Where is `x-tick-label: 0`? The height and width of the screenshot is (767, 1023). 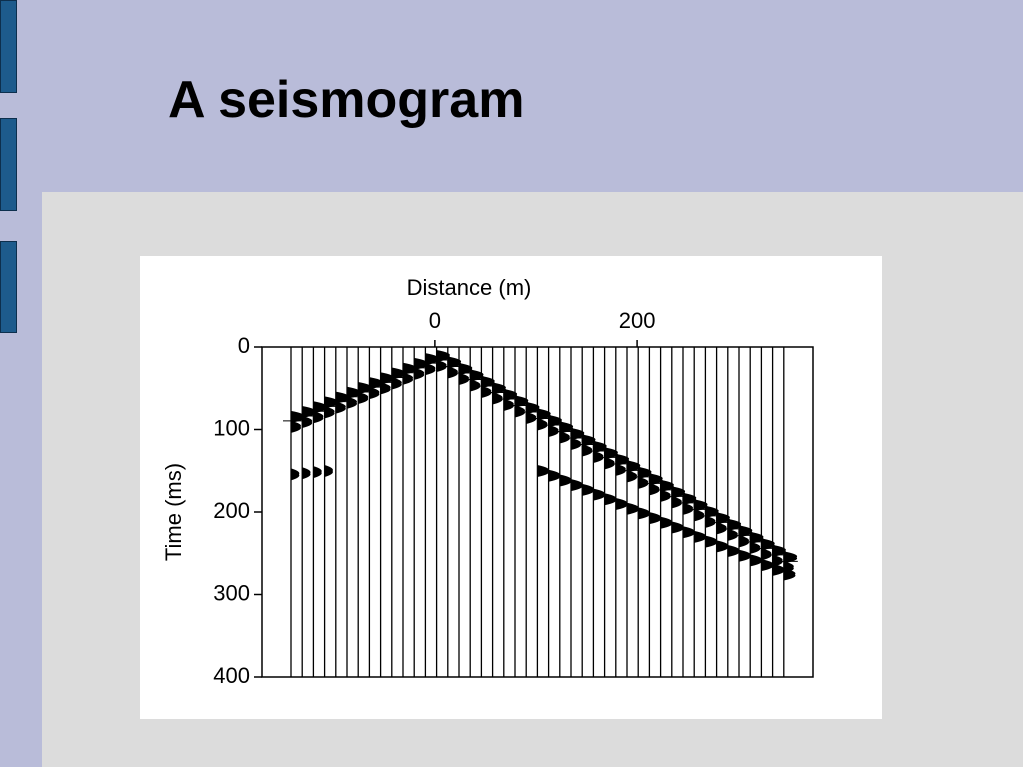
x-tick-label: 0 is located at coordinates (435, 320).